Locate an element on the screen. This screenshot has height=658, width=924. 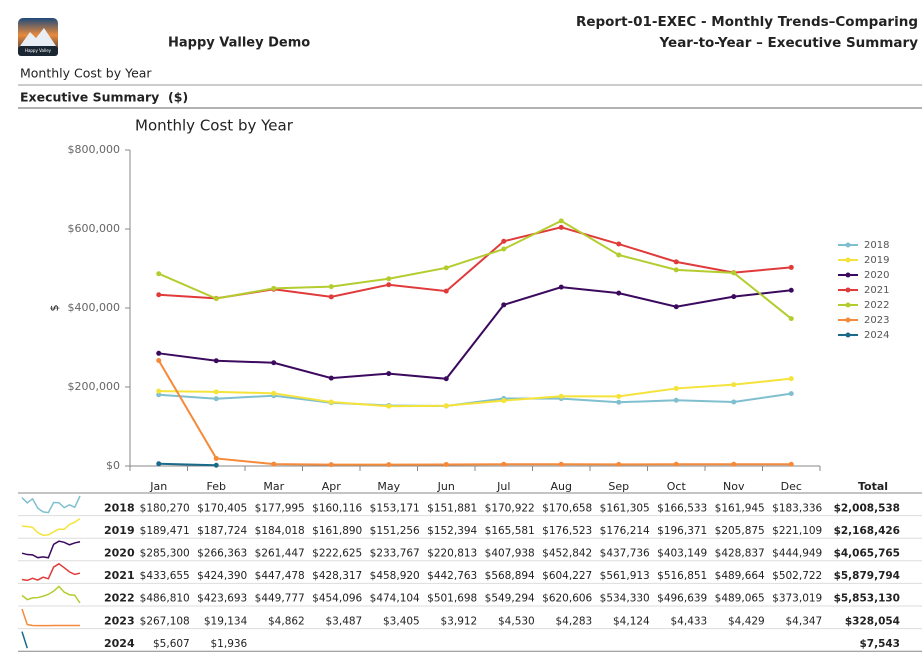
legend-label: 2020 is located at coordinates (876, 275).